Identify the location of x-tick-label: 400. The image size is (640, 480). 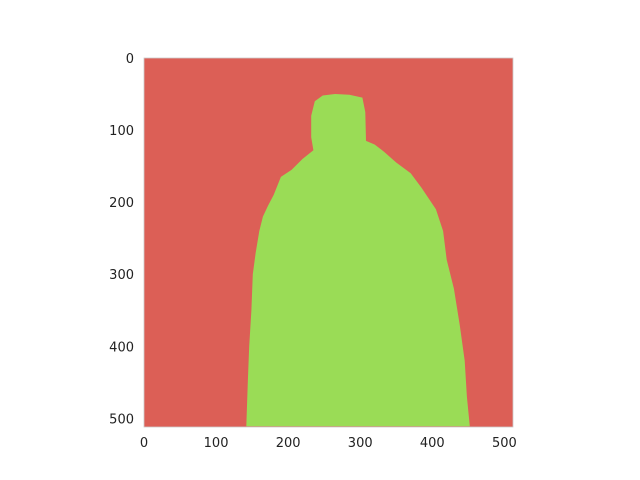
(432, 443).